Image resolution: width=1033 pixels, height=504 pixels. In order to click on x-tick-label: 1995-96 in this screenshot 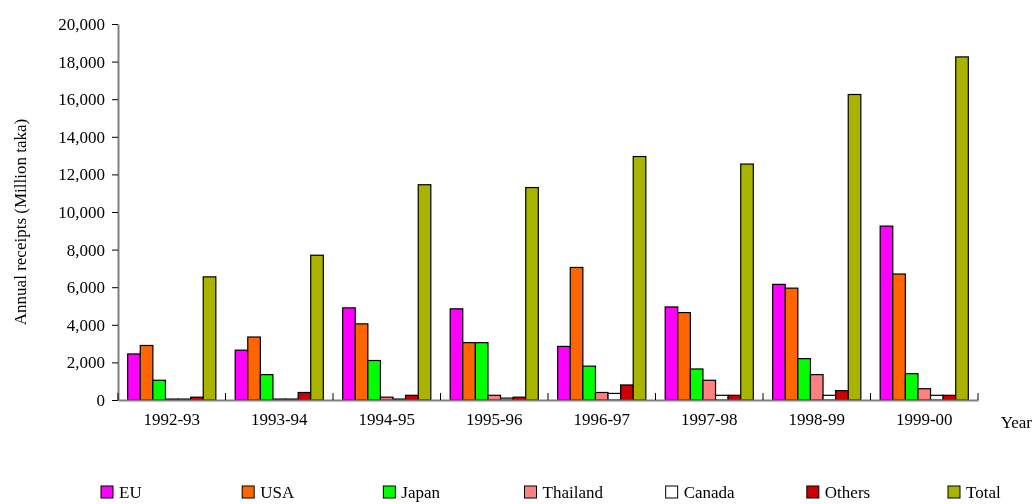, I will do `click(494, 419)`.